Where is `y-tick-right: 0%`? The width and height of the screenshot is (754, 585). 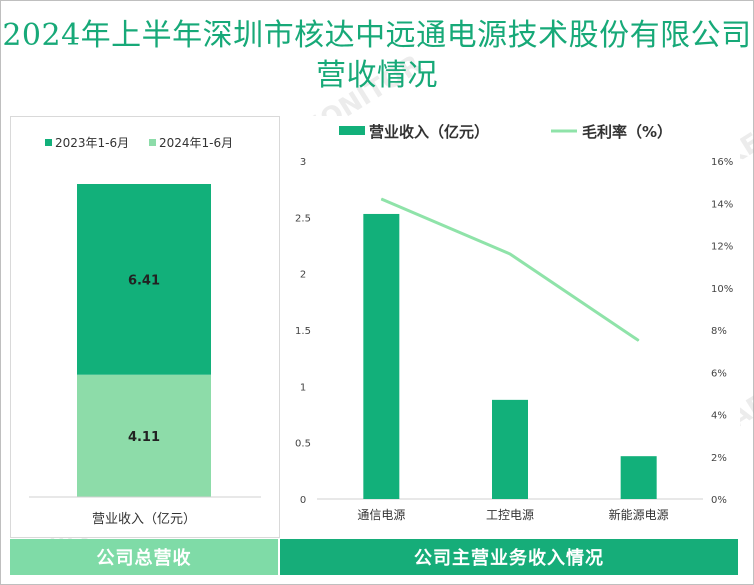
y-tick-right: 0% is located at coordinates (719, 500).